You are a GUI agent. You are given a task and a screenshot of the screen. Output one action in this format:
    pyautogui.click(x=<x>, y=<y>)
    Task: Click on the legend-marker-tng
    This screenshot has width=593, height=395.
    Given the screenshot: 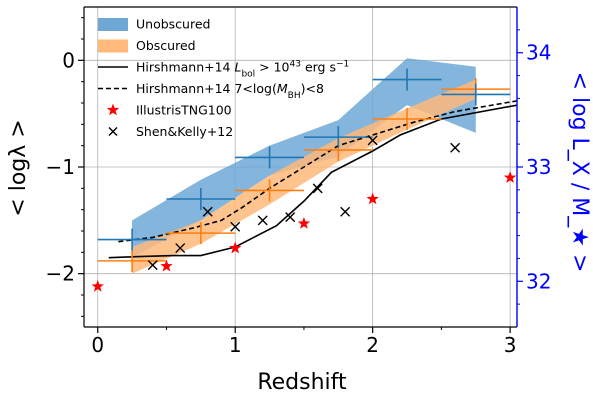 What is the action you would take?
    pyautogui.click(x=113, y=109)
    